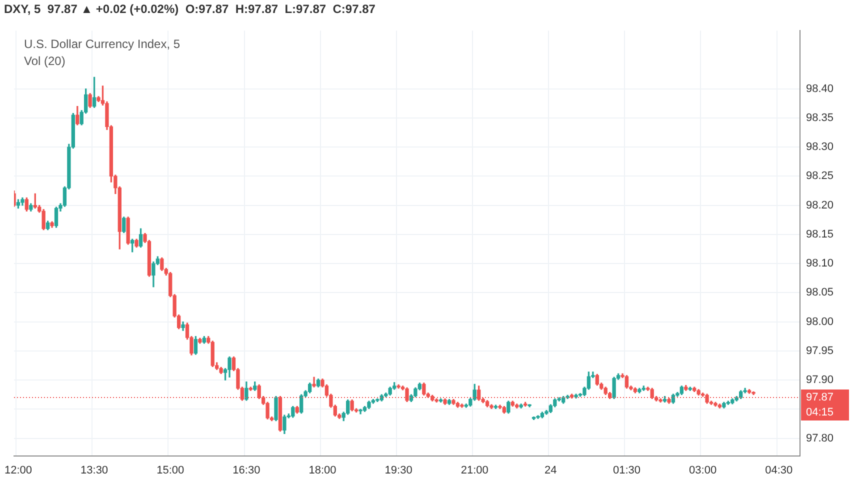  I want to click on y-tick-label: 98.25, so click(820, 176).